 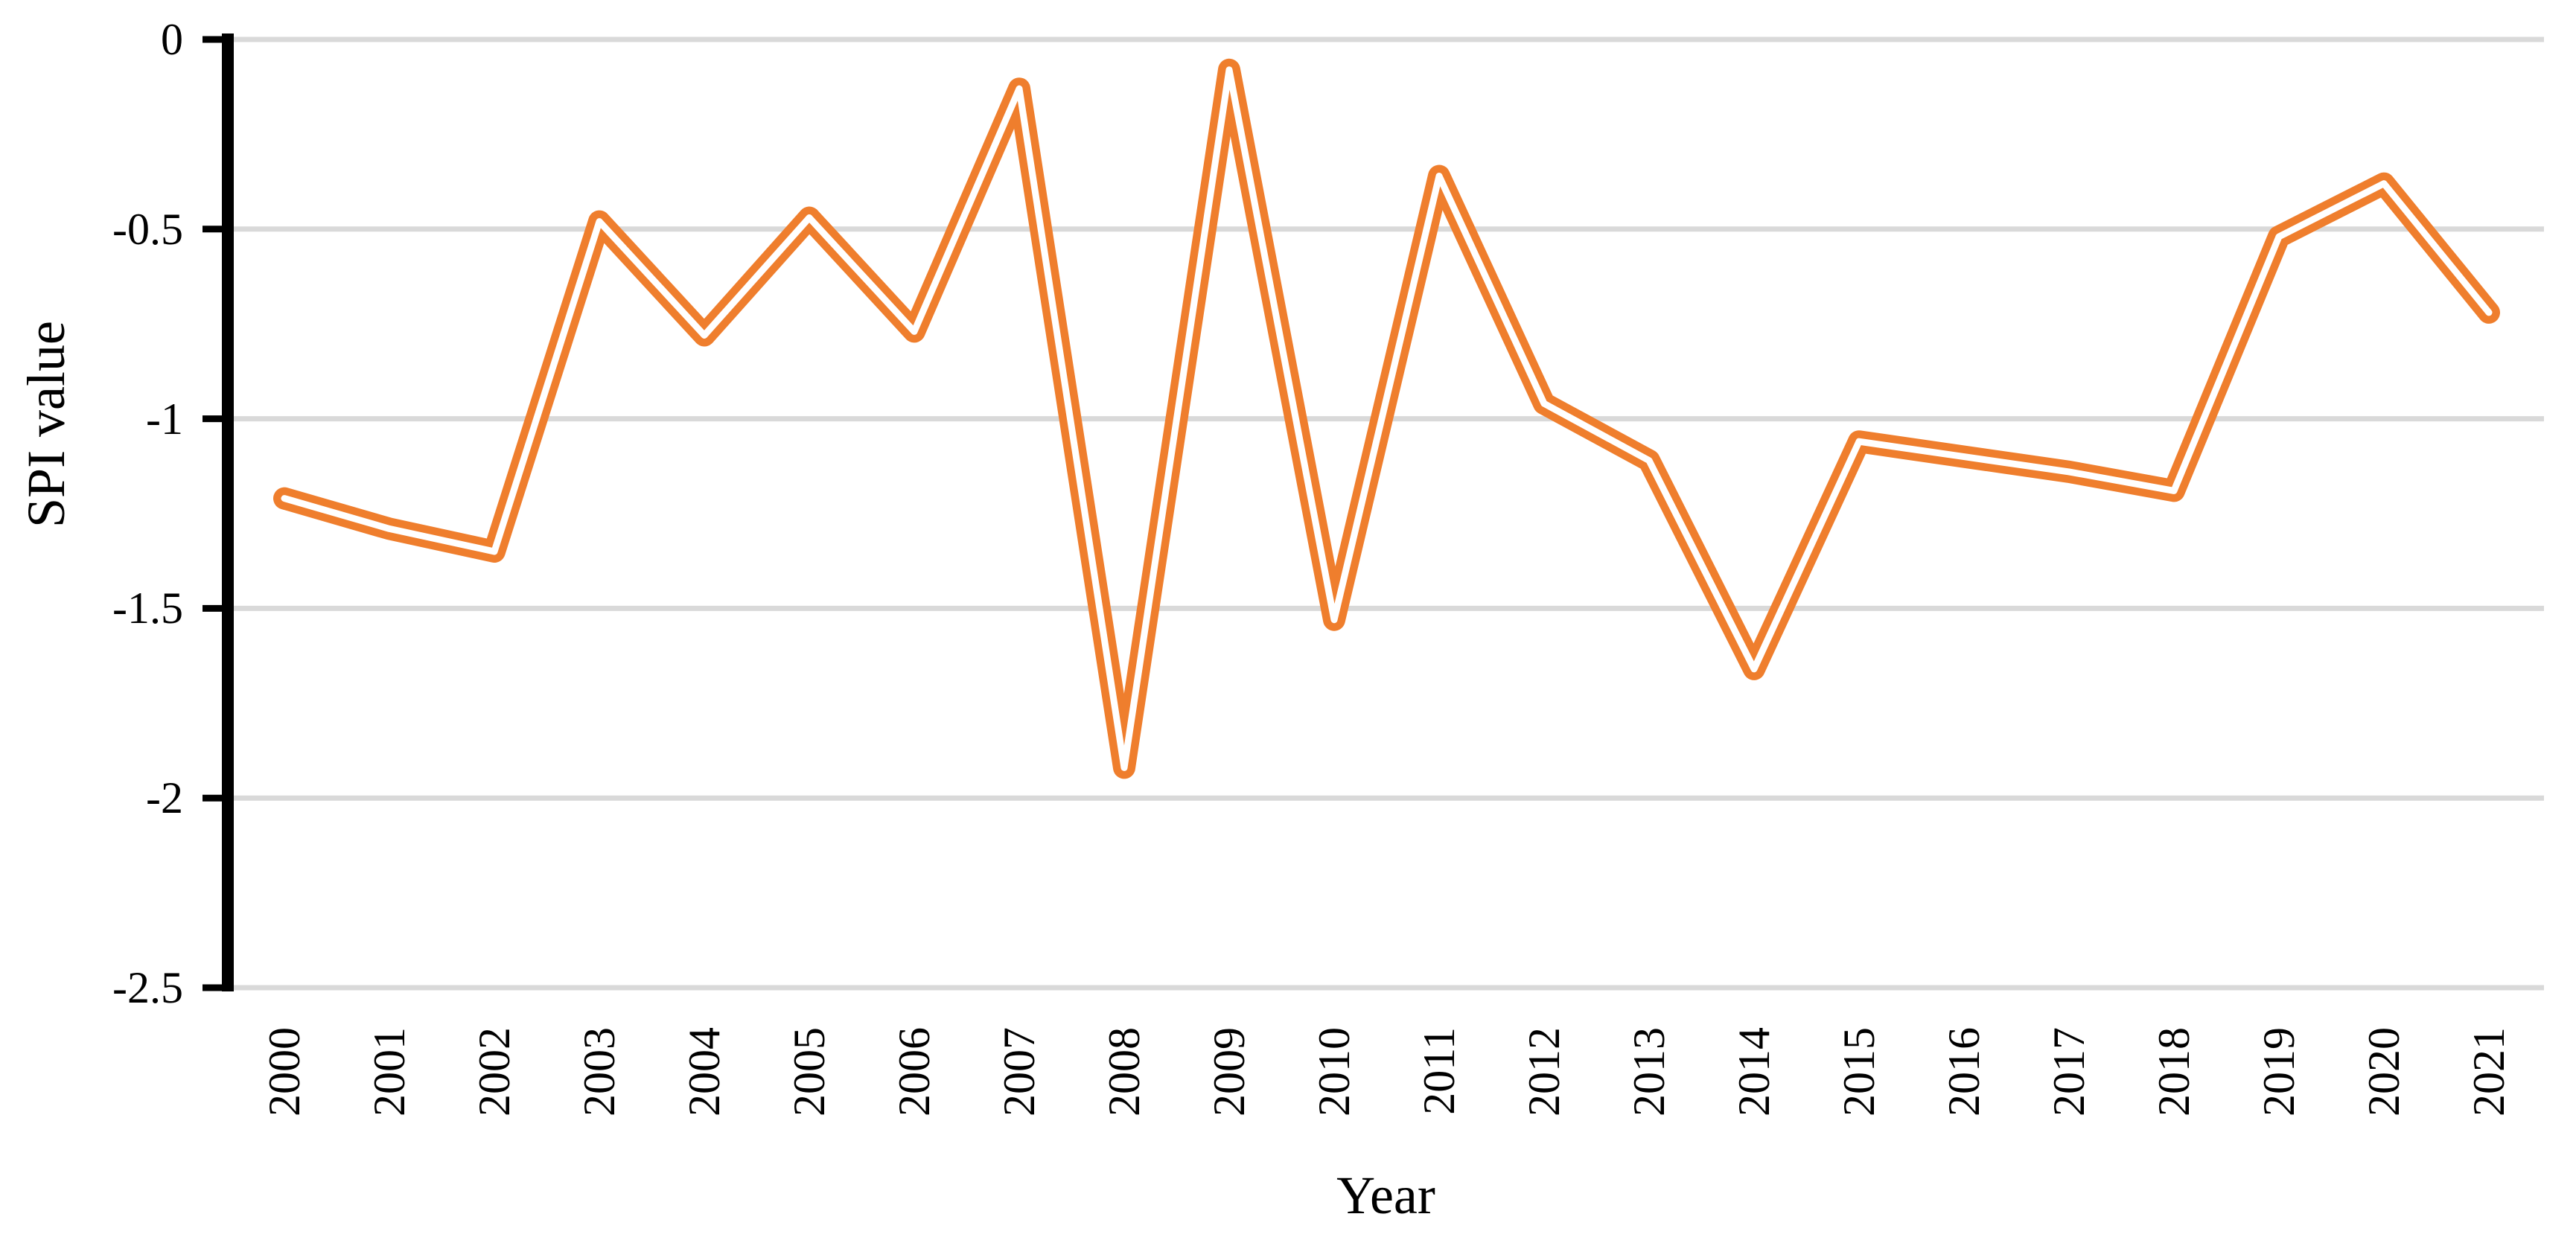 What do you see at coordinates (164, 798) in the screenshot?
I see `y-tick-label: -2` at bounding box center [164, 798].